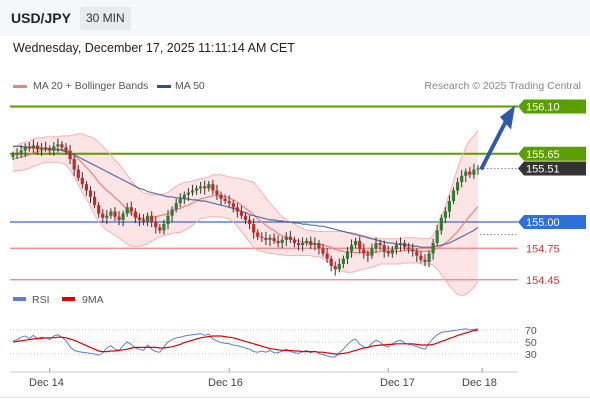 The image size is (590, 400). I want to click on level-label-155.65: 155.65, so click(543, 155).